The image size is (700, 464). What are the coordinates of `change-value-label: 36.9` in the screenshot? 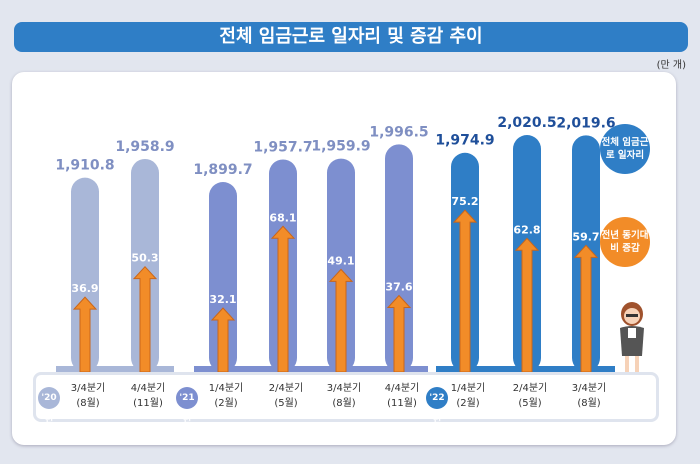 It's located at (84, 288).